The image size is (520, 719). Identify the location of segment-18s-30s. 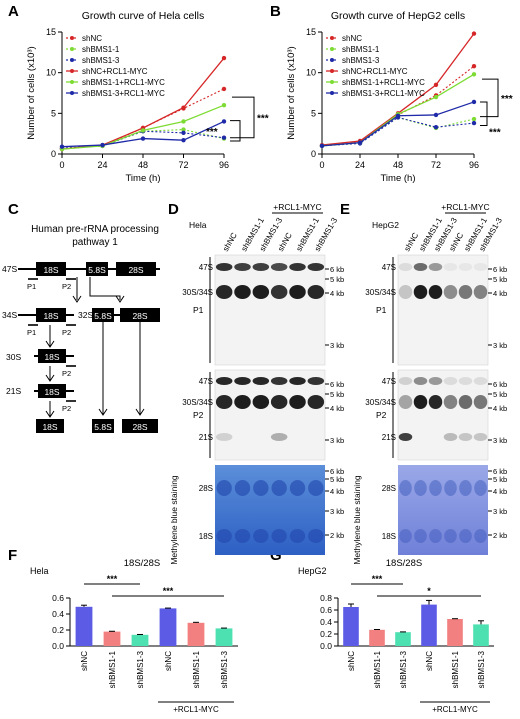
(52, 356).